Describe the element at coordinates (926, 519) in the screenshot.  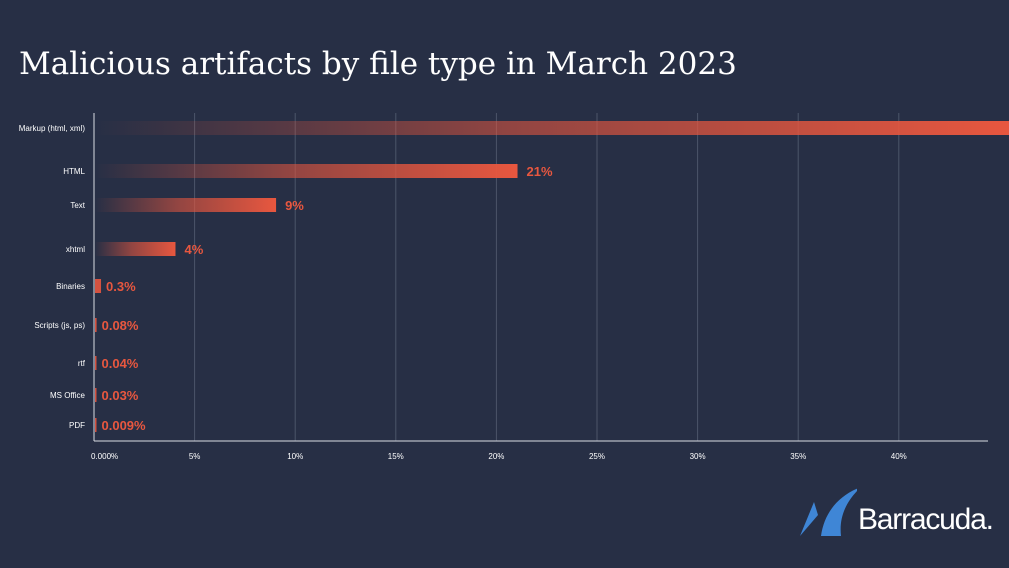
I see `logo-wordmark: Barracuda.` at that location.